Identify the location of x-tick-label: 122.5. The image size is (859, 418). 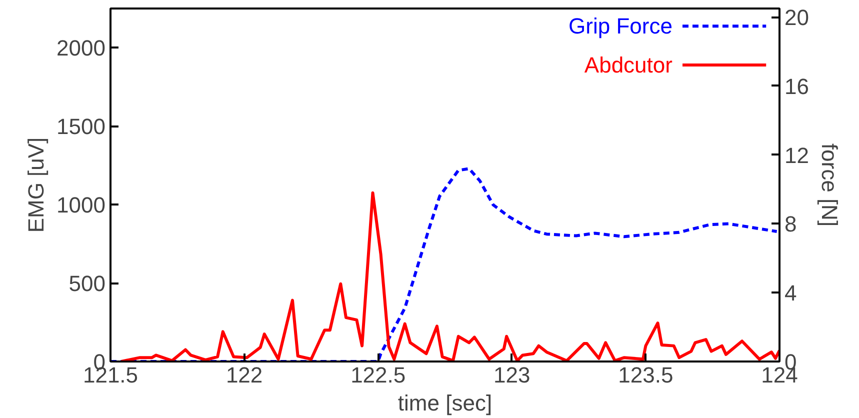
(378, 375).